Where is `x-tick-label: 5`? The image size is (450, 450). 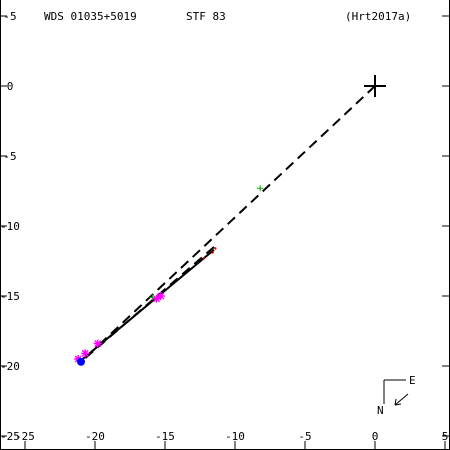
x-tick-label: 5 is located at coordinates (445, 436).